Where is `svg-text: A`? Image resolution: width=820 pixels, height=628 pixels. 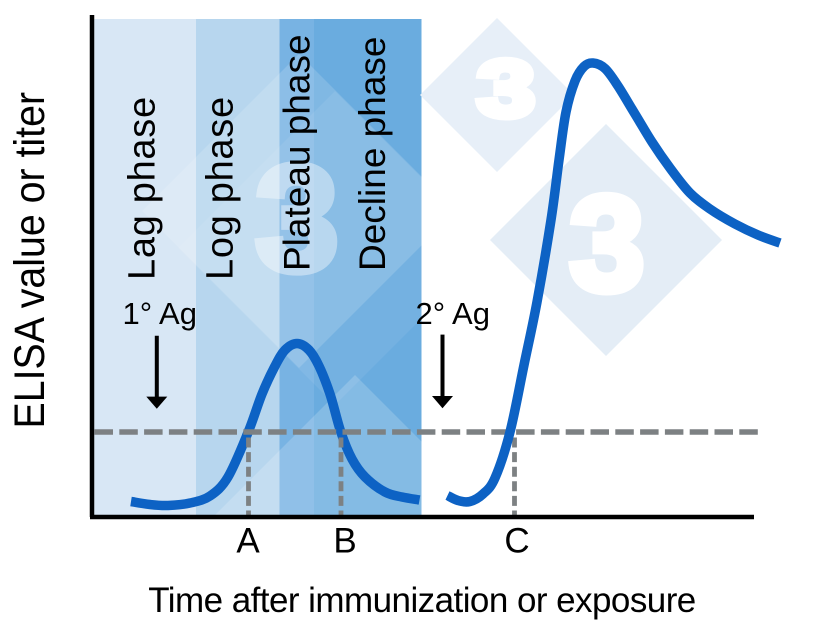 svg-text: A is located at coordinates (248, 541).